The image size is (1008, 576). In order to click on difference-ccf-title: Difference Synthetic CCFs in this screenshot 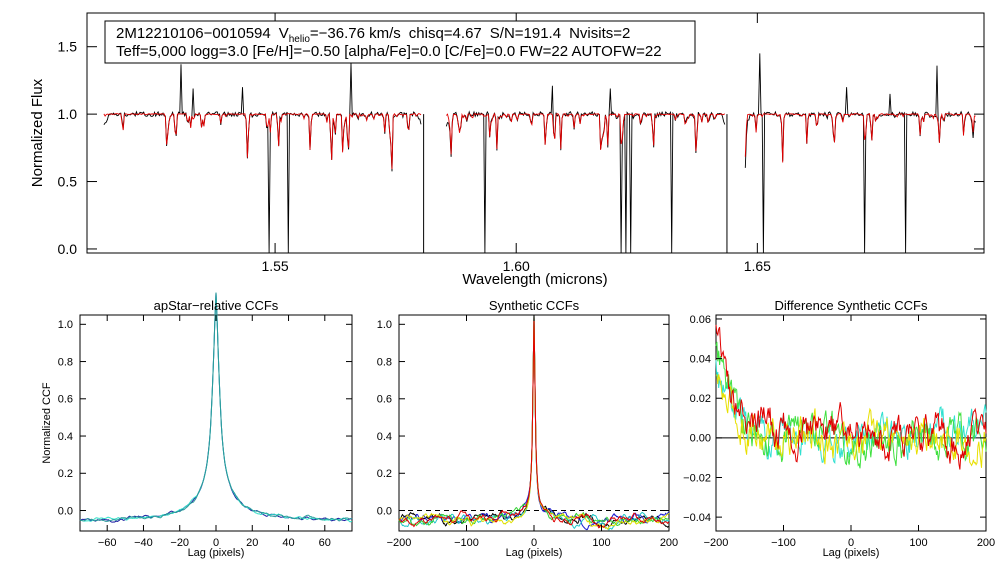, I will do `click(851, 305)`.